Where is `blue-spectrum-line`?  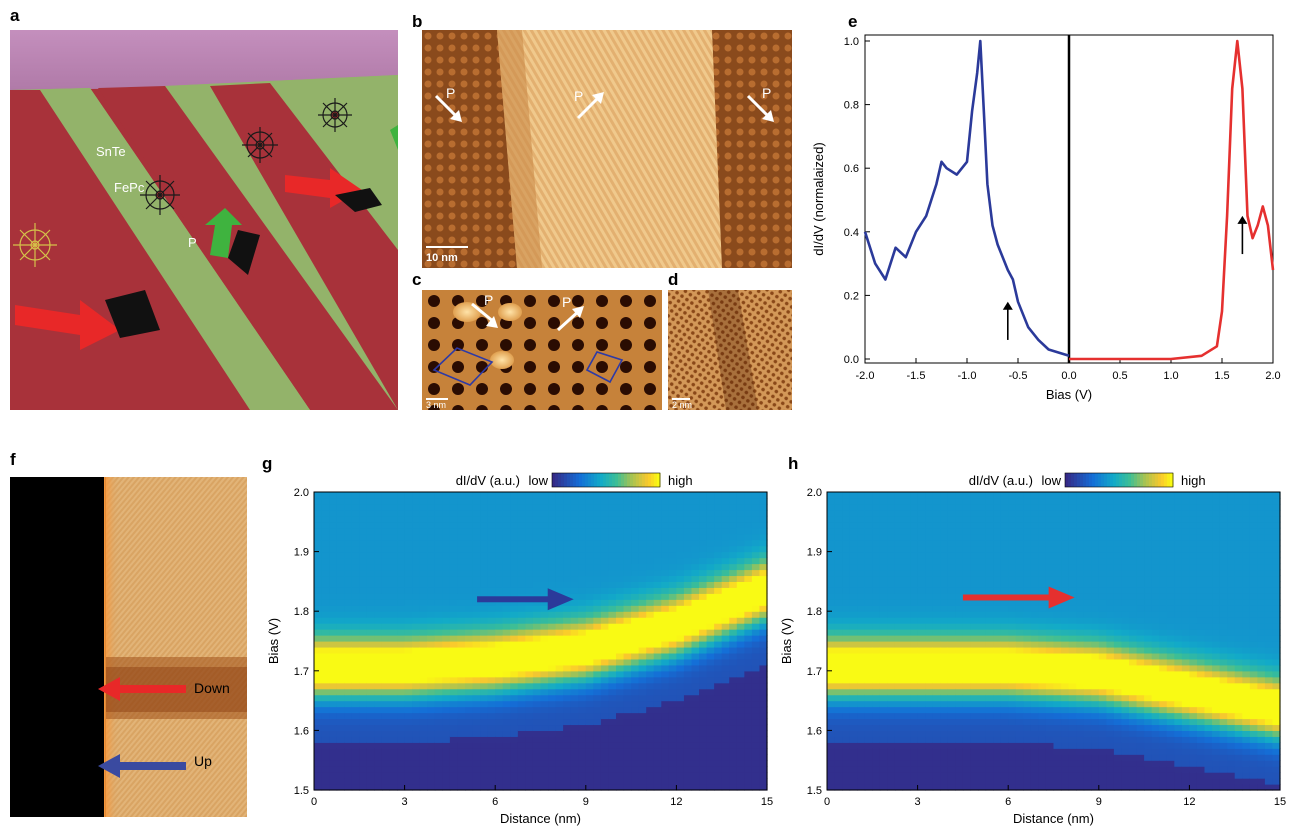 blue-spectrum-line is located at coordinates (966, 198).